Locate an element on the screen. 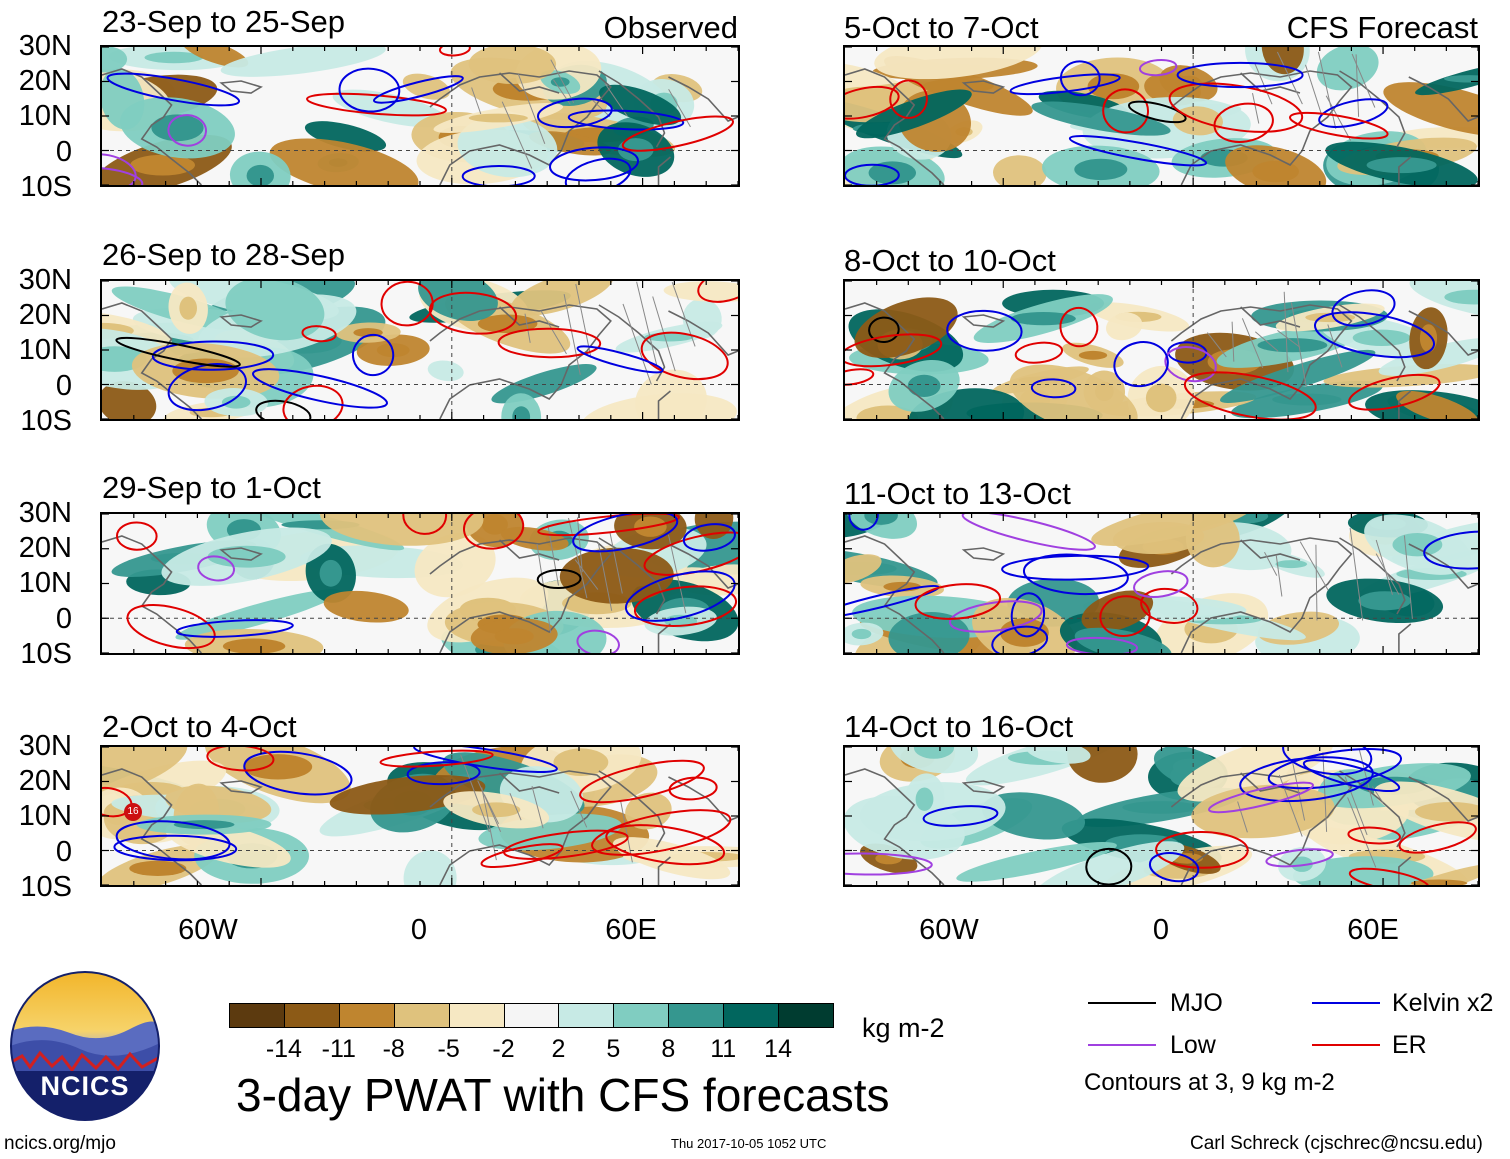 The height and width of the screenshot is (1159, 1510). lon-label: 60E is located at coordinates (1373, 930).